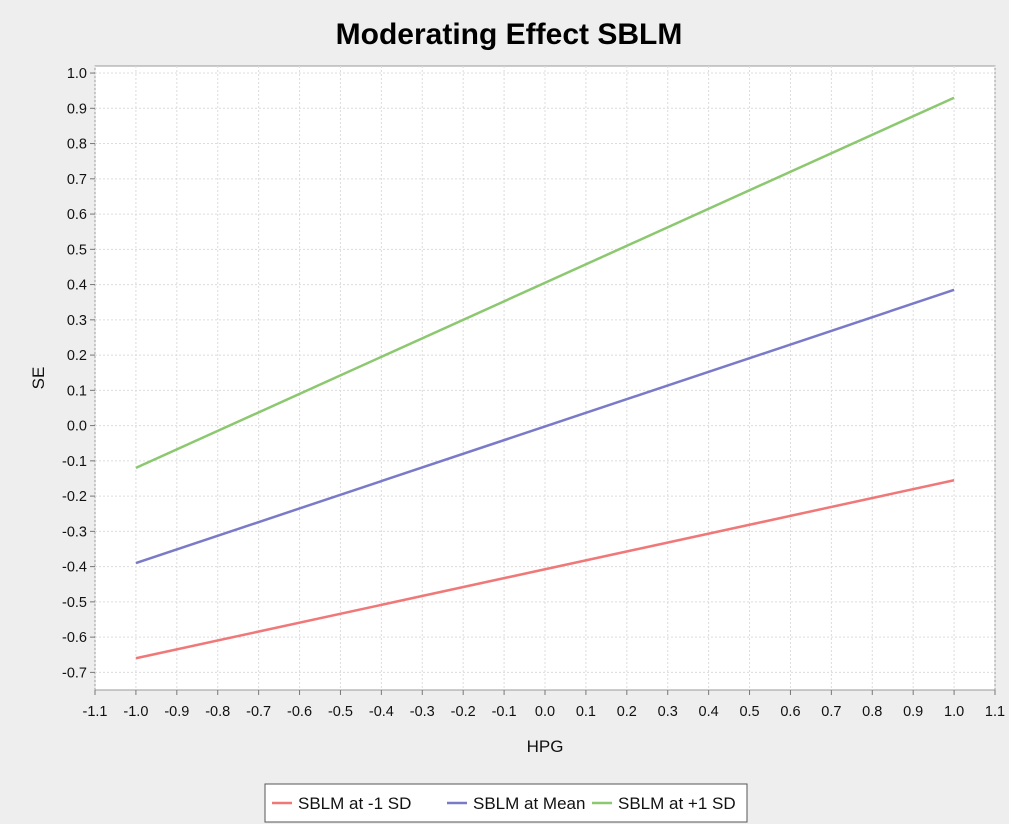  What do you see at coordinates (135, 712) in the screenshot?
I see `x-tick-label: -1.0` at bounding box center [135, 712].